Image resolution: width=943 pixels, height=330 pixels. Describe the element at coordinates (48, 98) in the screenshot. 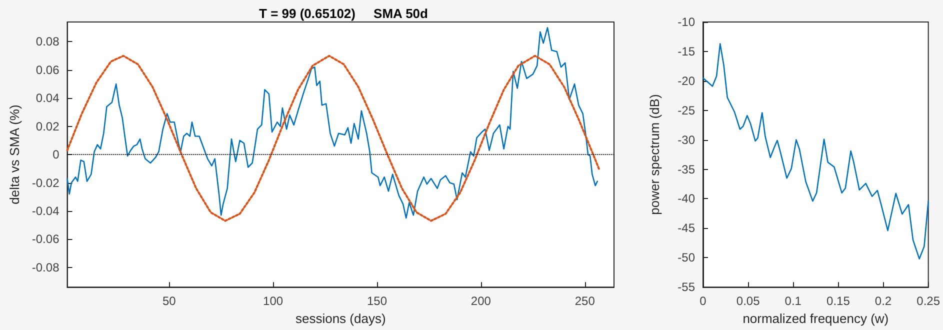

I see `y-tick-label: 0.04` at that location.